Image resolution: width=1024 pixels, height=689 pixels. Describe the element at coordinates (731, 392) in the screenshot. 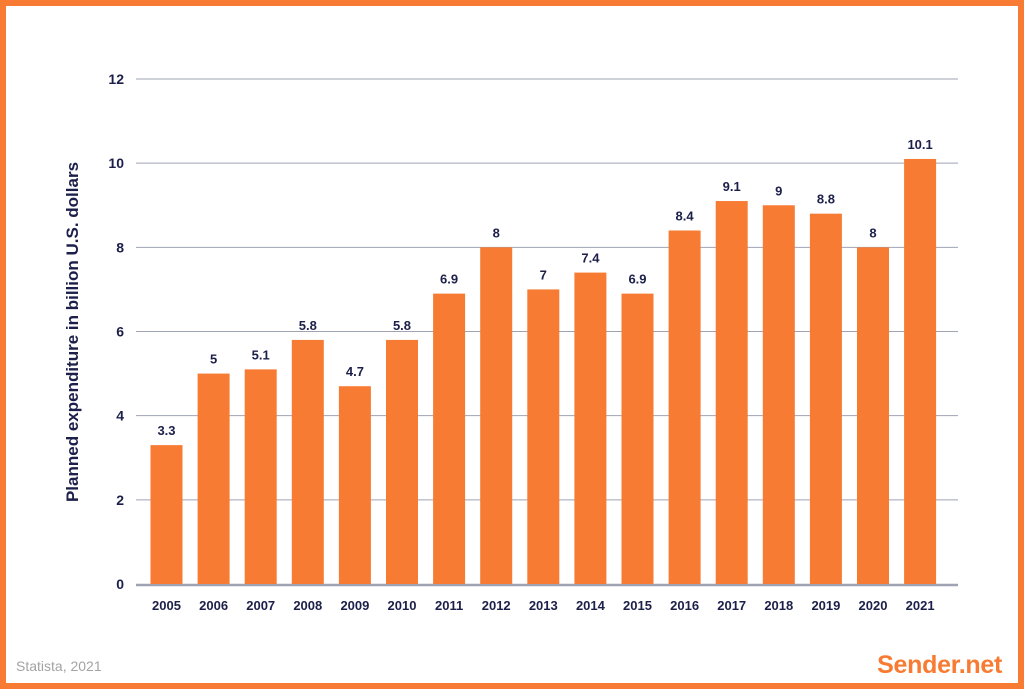

I see `bar-2017` at that location.